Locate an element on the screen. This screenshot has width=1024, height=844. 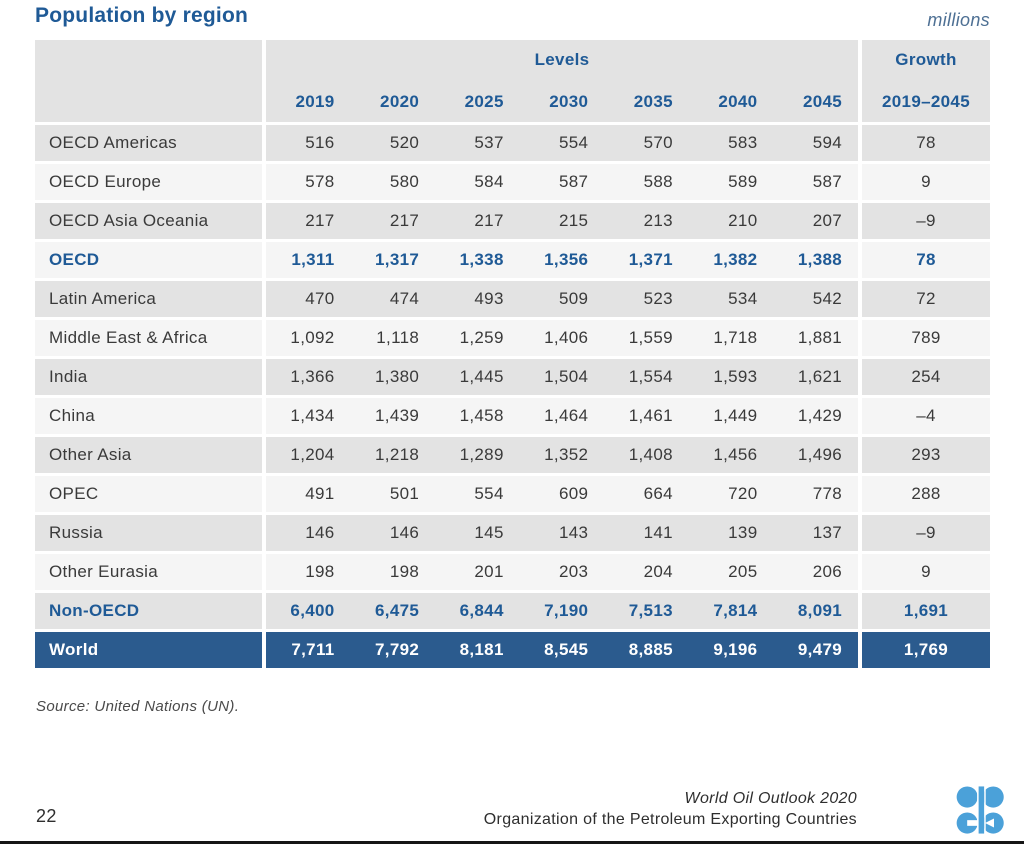
value-cell: 1,317 is located at coordinates (397, 259).